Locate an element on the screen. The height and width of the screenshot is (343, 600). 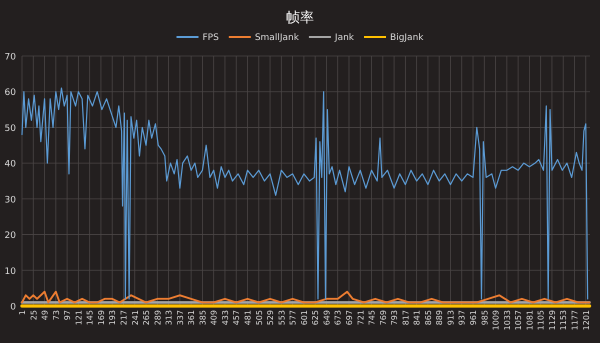
x-tick-label: 97 is located at coordinates (67, 315).